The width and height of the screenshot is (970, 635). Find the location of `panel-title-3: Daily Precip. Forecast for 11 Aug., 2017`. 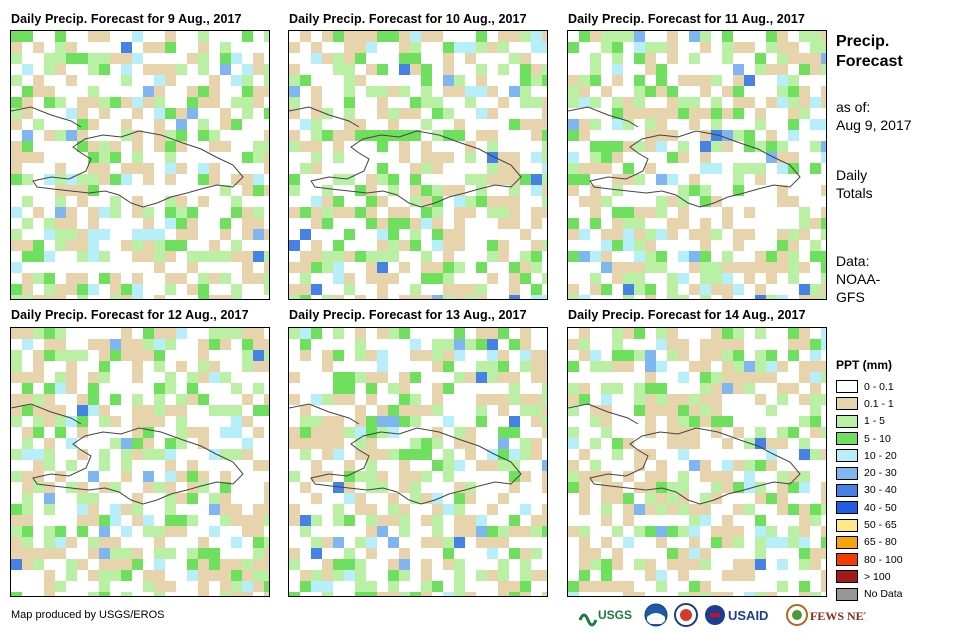

panel-title-3: Daily Precip. Forecast for 11 Aug., 2017 is located at coordinates (686, 19).